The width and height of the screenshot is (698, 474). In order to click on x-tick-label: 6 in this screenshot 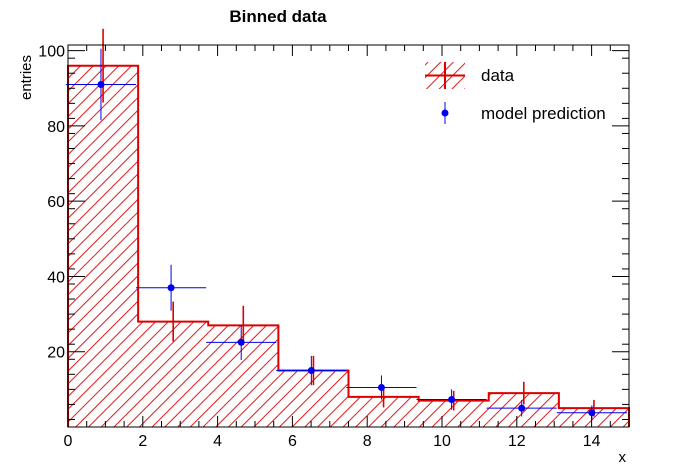, I will do `click(292, 441)`.